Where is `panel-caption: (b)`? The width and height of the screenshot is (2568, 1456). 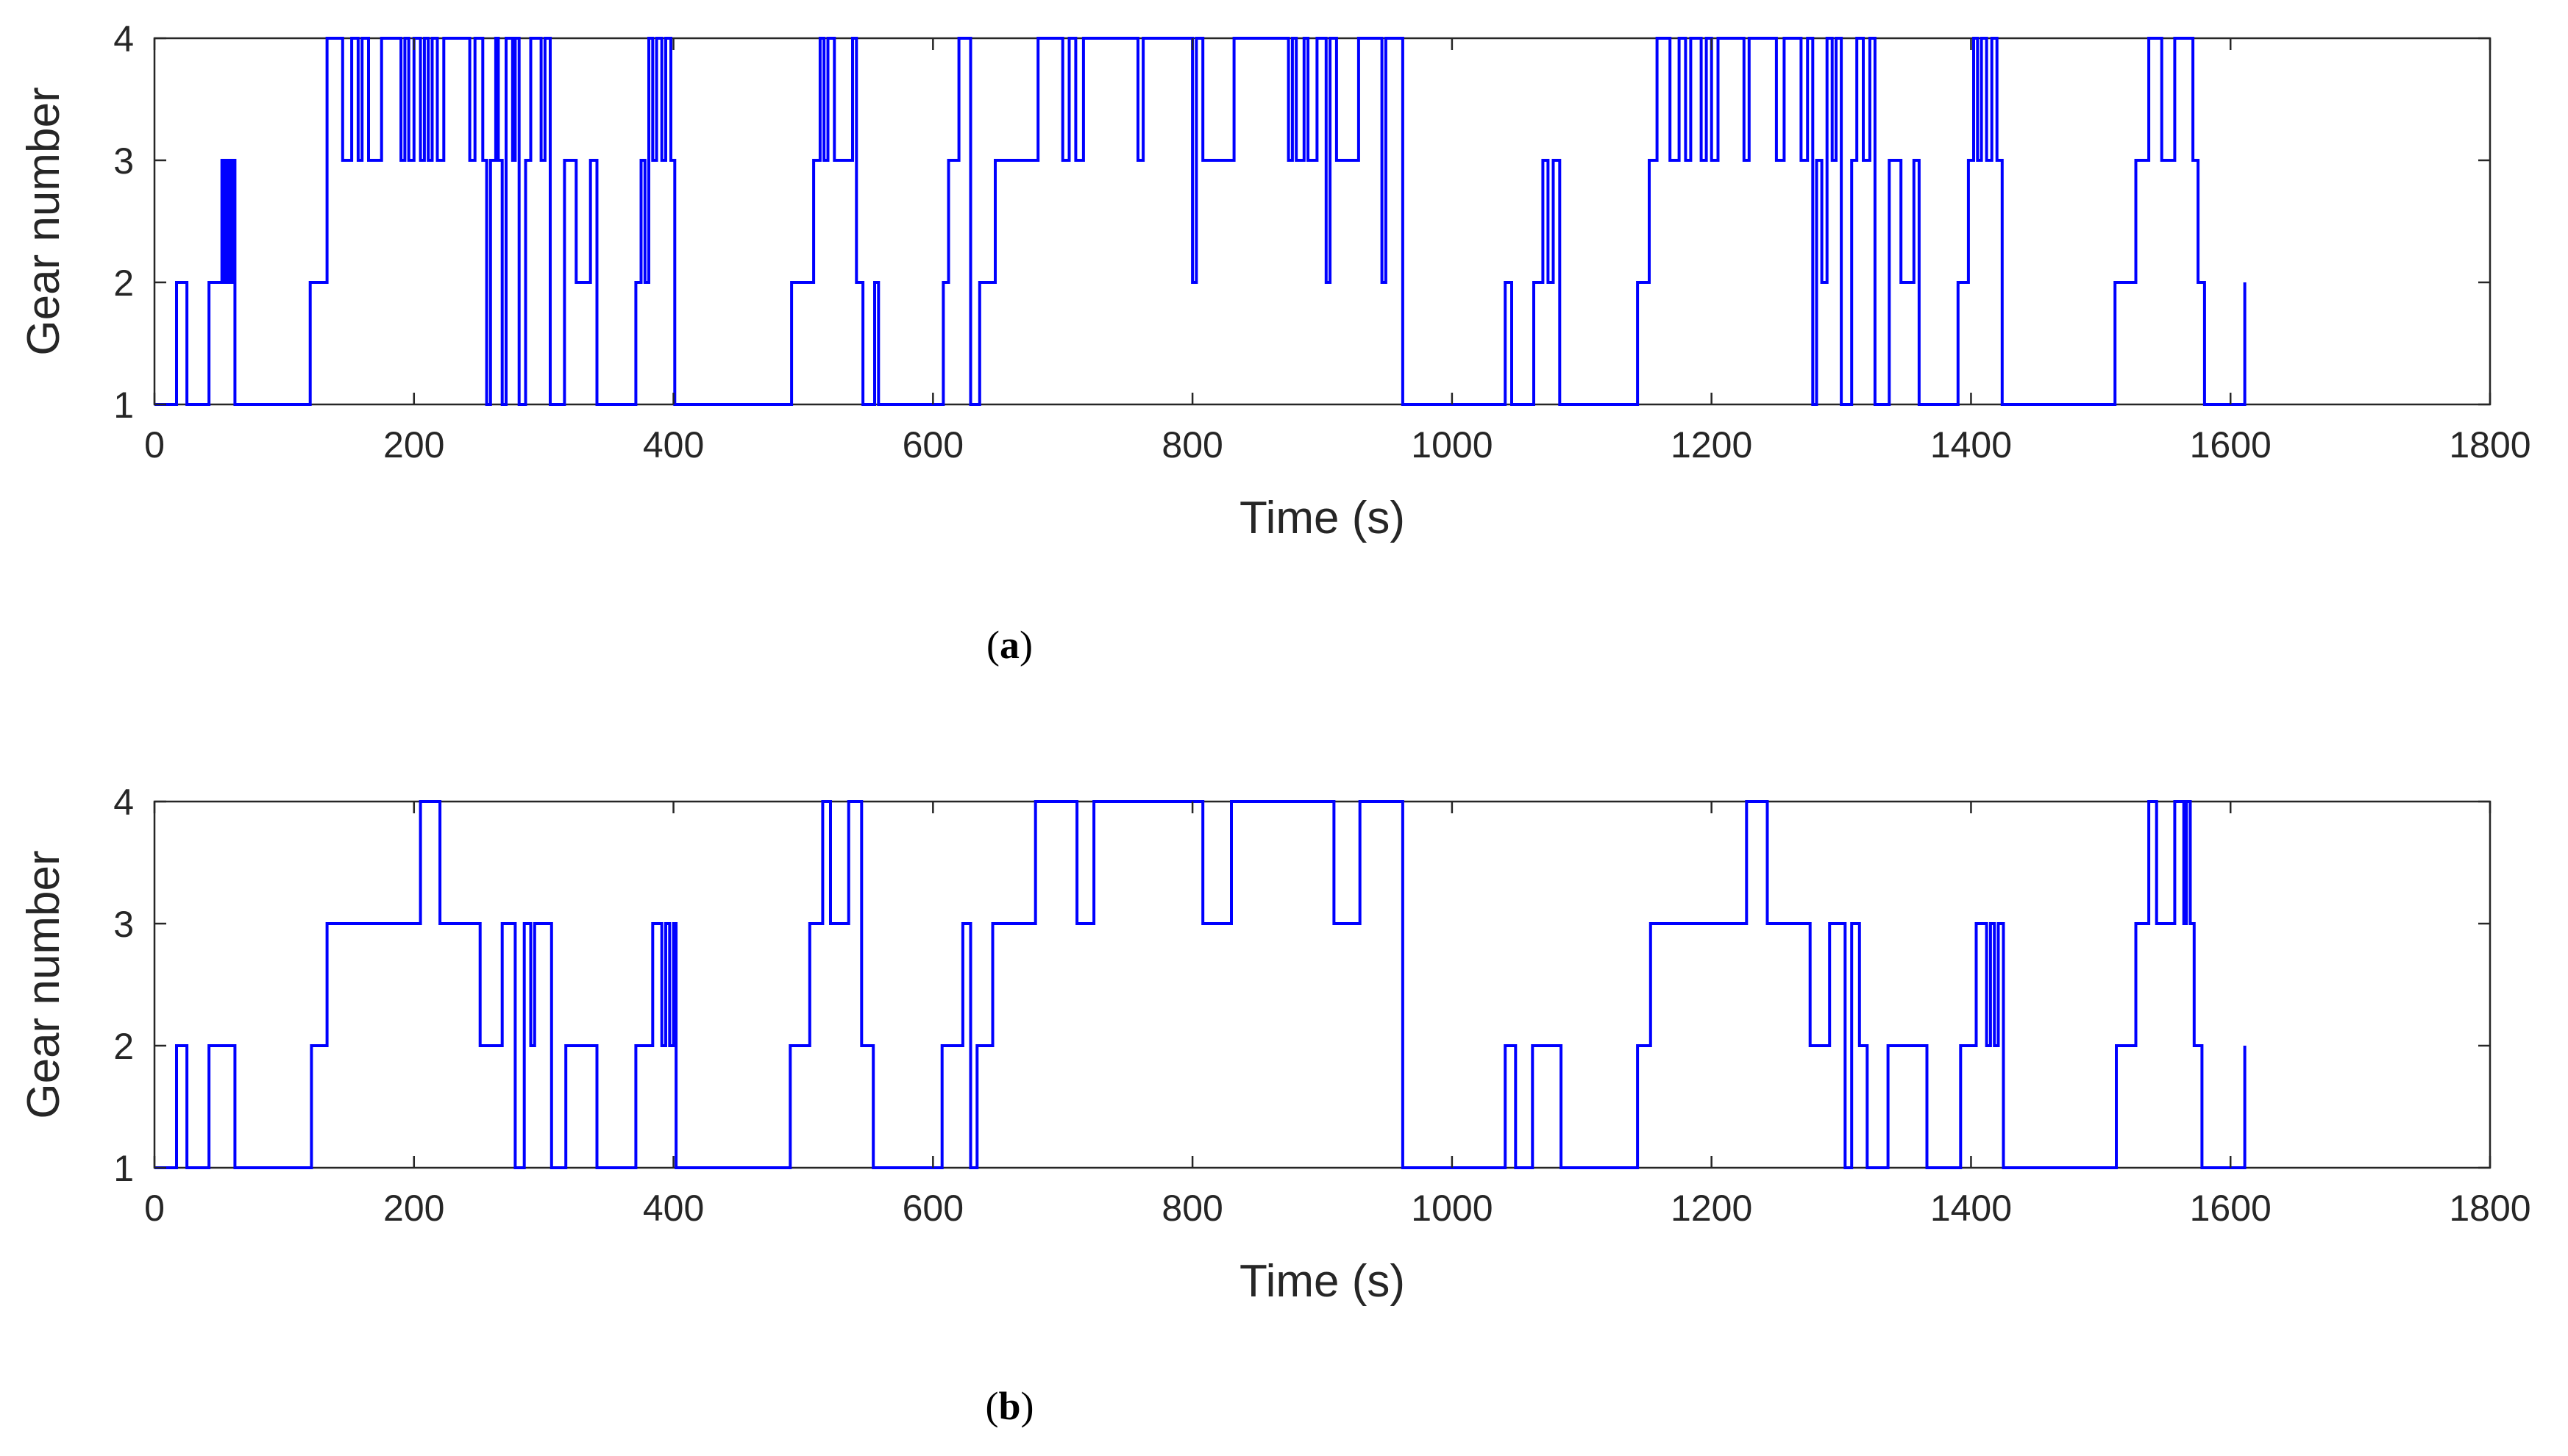 panel-caption: (b) is located at coordinates (1010, 1406).